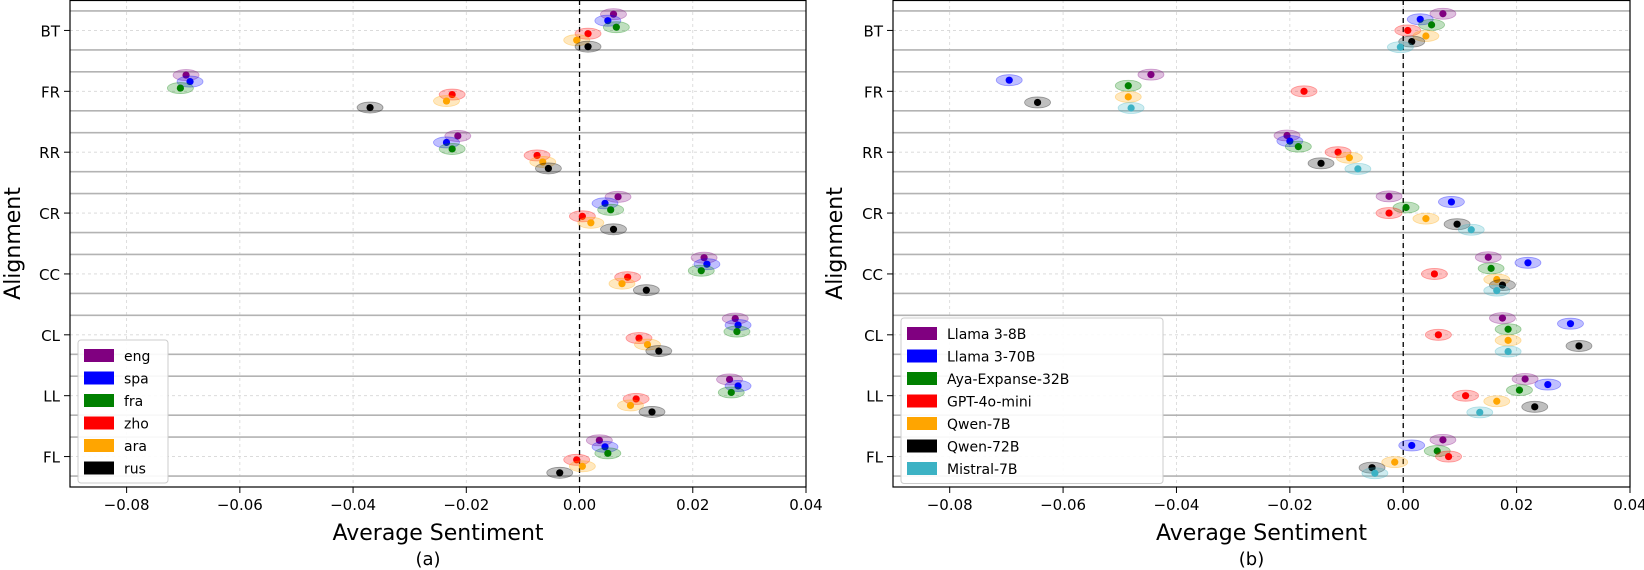 The image size is (1644, 570). Describe the element at coordinates (127, 505) in the screenshot. I see `x-tick-label: −0.08` at that location.